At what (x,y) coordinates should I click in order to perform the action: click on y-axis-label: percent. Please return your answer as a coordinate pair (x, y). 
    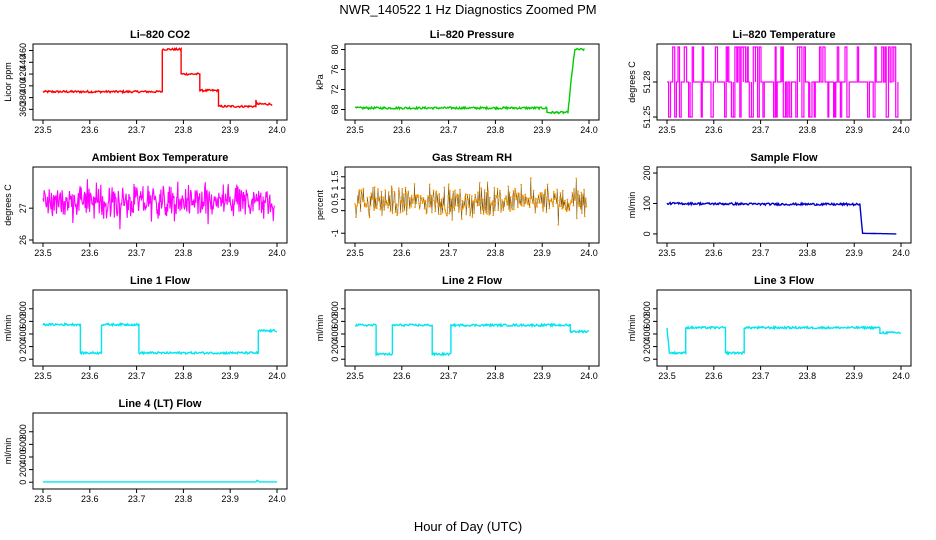
    Looking at the image, I should click on (320, 204).